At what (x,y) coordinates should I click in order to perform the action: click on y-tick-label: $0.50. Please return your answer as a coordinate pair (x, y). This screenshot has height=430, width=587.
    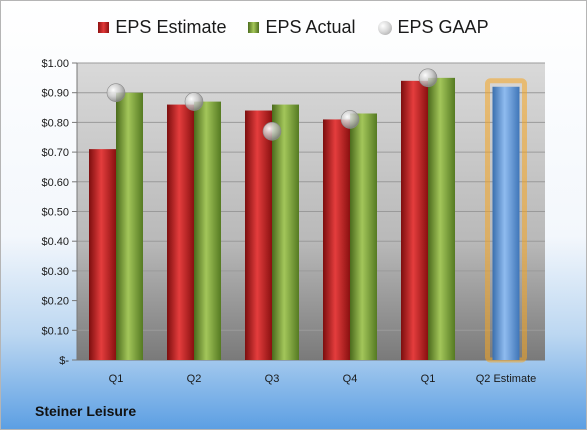
    Looking at the image, I should click on (55, 213).